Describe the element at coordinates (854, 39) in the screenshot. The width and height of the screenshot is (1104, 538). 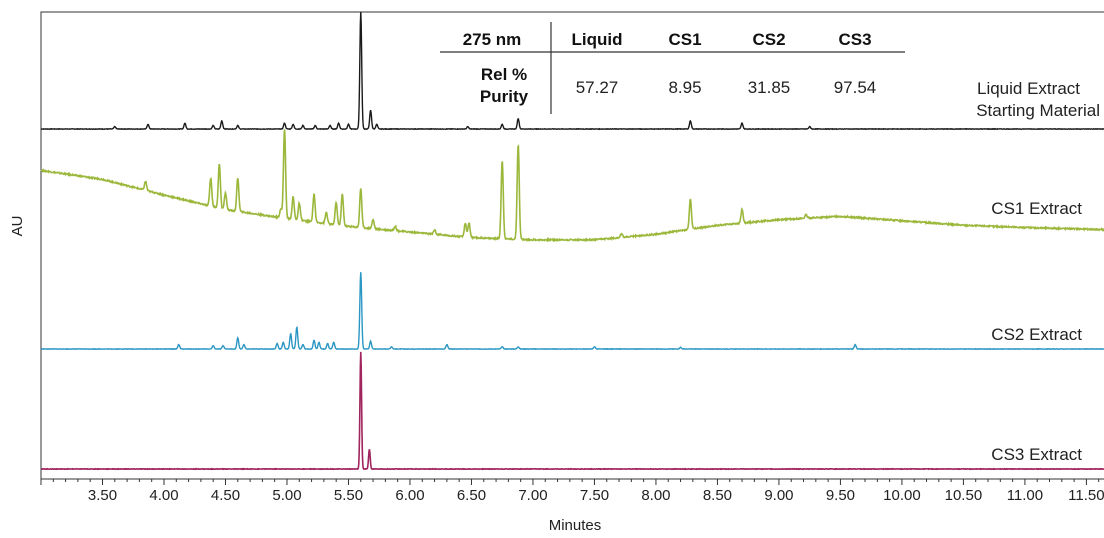
I see `table-header-cs3: CS3` at that location.